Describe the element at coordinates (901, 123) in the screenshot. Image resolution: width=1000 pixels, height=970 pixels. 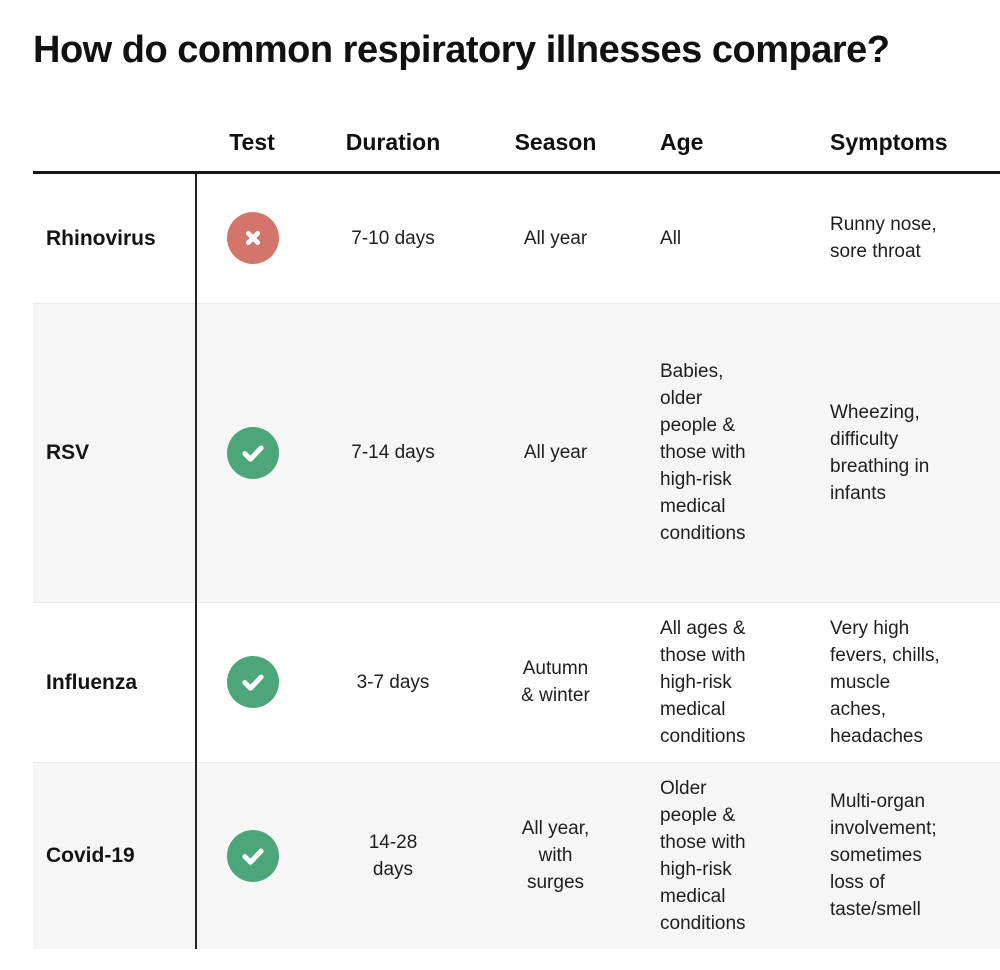
I see `header-symptoms: Symptoms` at that location.